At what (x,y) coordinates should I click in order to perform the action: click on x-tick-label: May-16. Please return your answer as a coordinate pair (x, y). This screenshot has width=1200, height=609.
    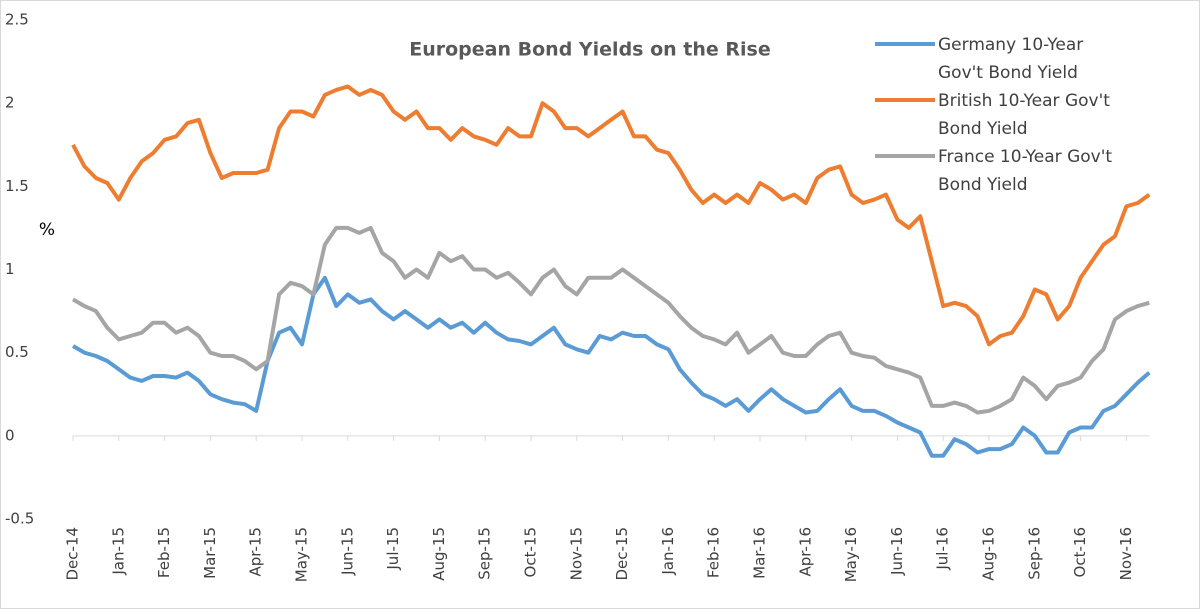
    Looking at the image, I should click on (851, 554).